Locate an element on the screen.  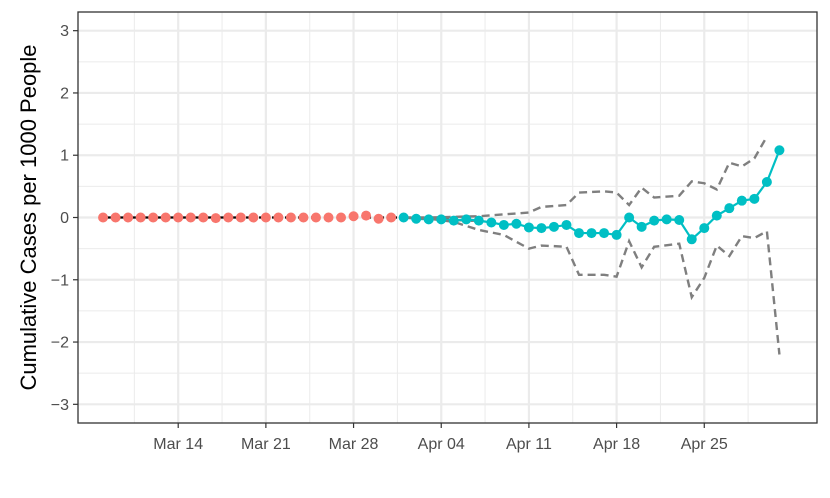
x-tick-label: Apr 04 is located at coordinates (441, 444).